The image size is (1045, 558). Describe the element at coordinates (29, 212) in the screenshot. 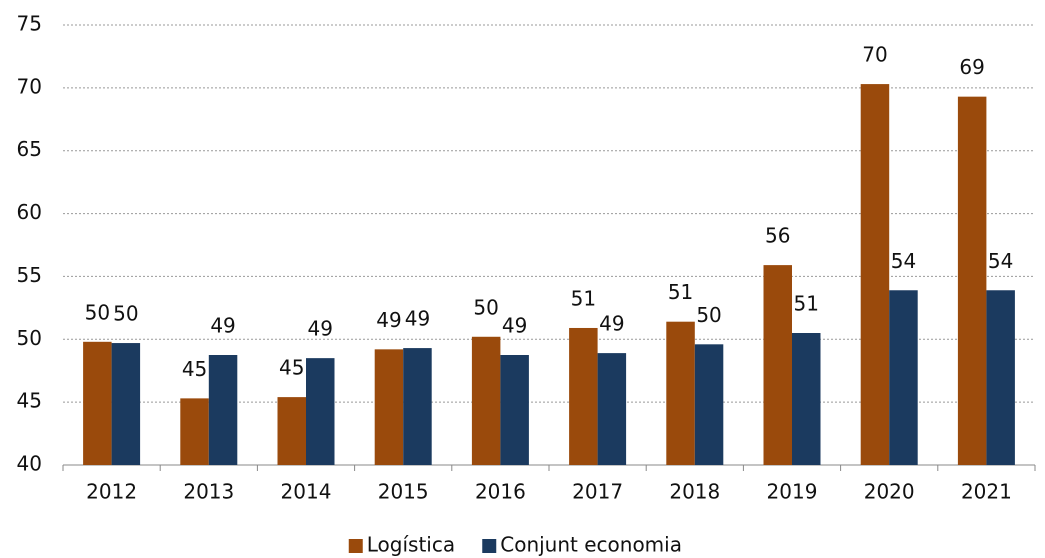

I see `y-tick-label: 60` at that location.